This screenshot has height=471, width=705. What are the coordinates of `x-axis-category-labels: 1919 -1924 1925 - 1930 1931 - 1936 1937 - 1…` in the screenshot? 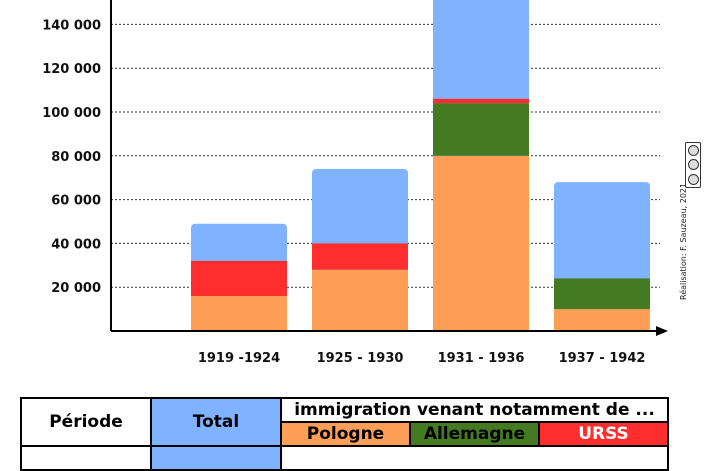 It's located at (422, 358).